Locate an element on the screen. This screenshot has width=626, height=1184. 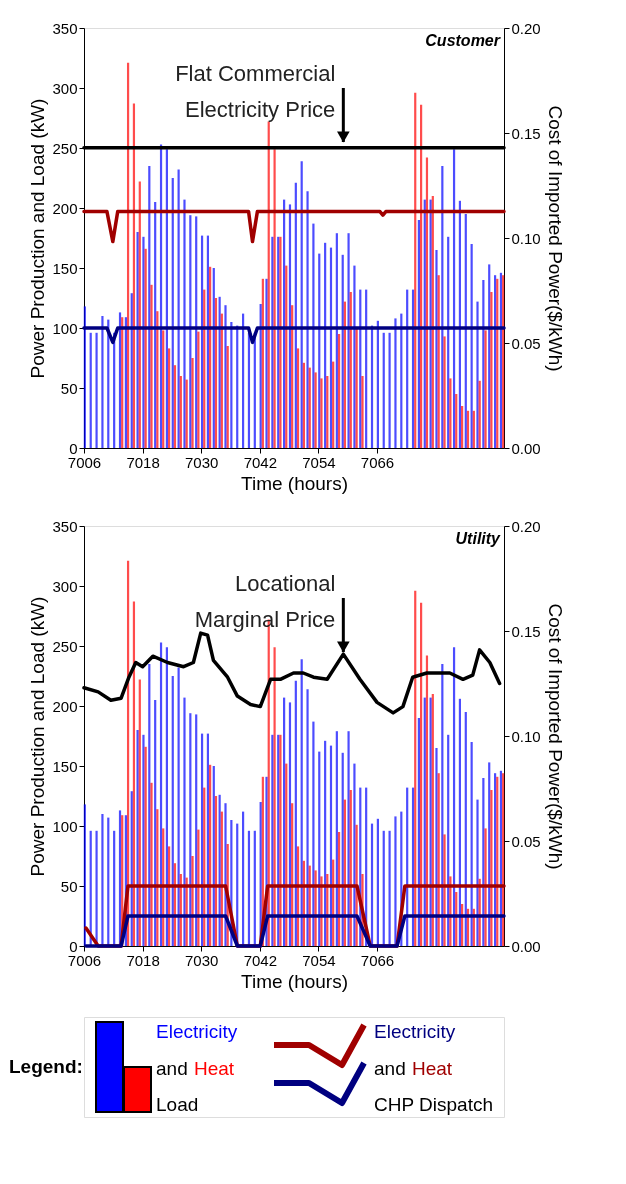
chart-title: Utility is located at coordinates (478, 538).